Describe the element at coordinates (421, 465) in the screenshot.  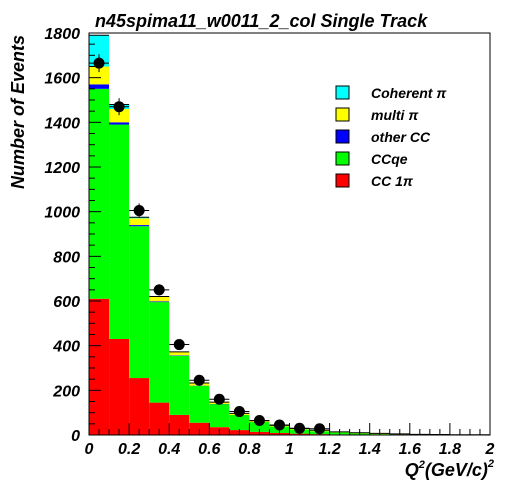
I see `x-axis-label-sup1: 2` at that location.